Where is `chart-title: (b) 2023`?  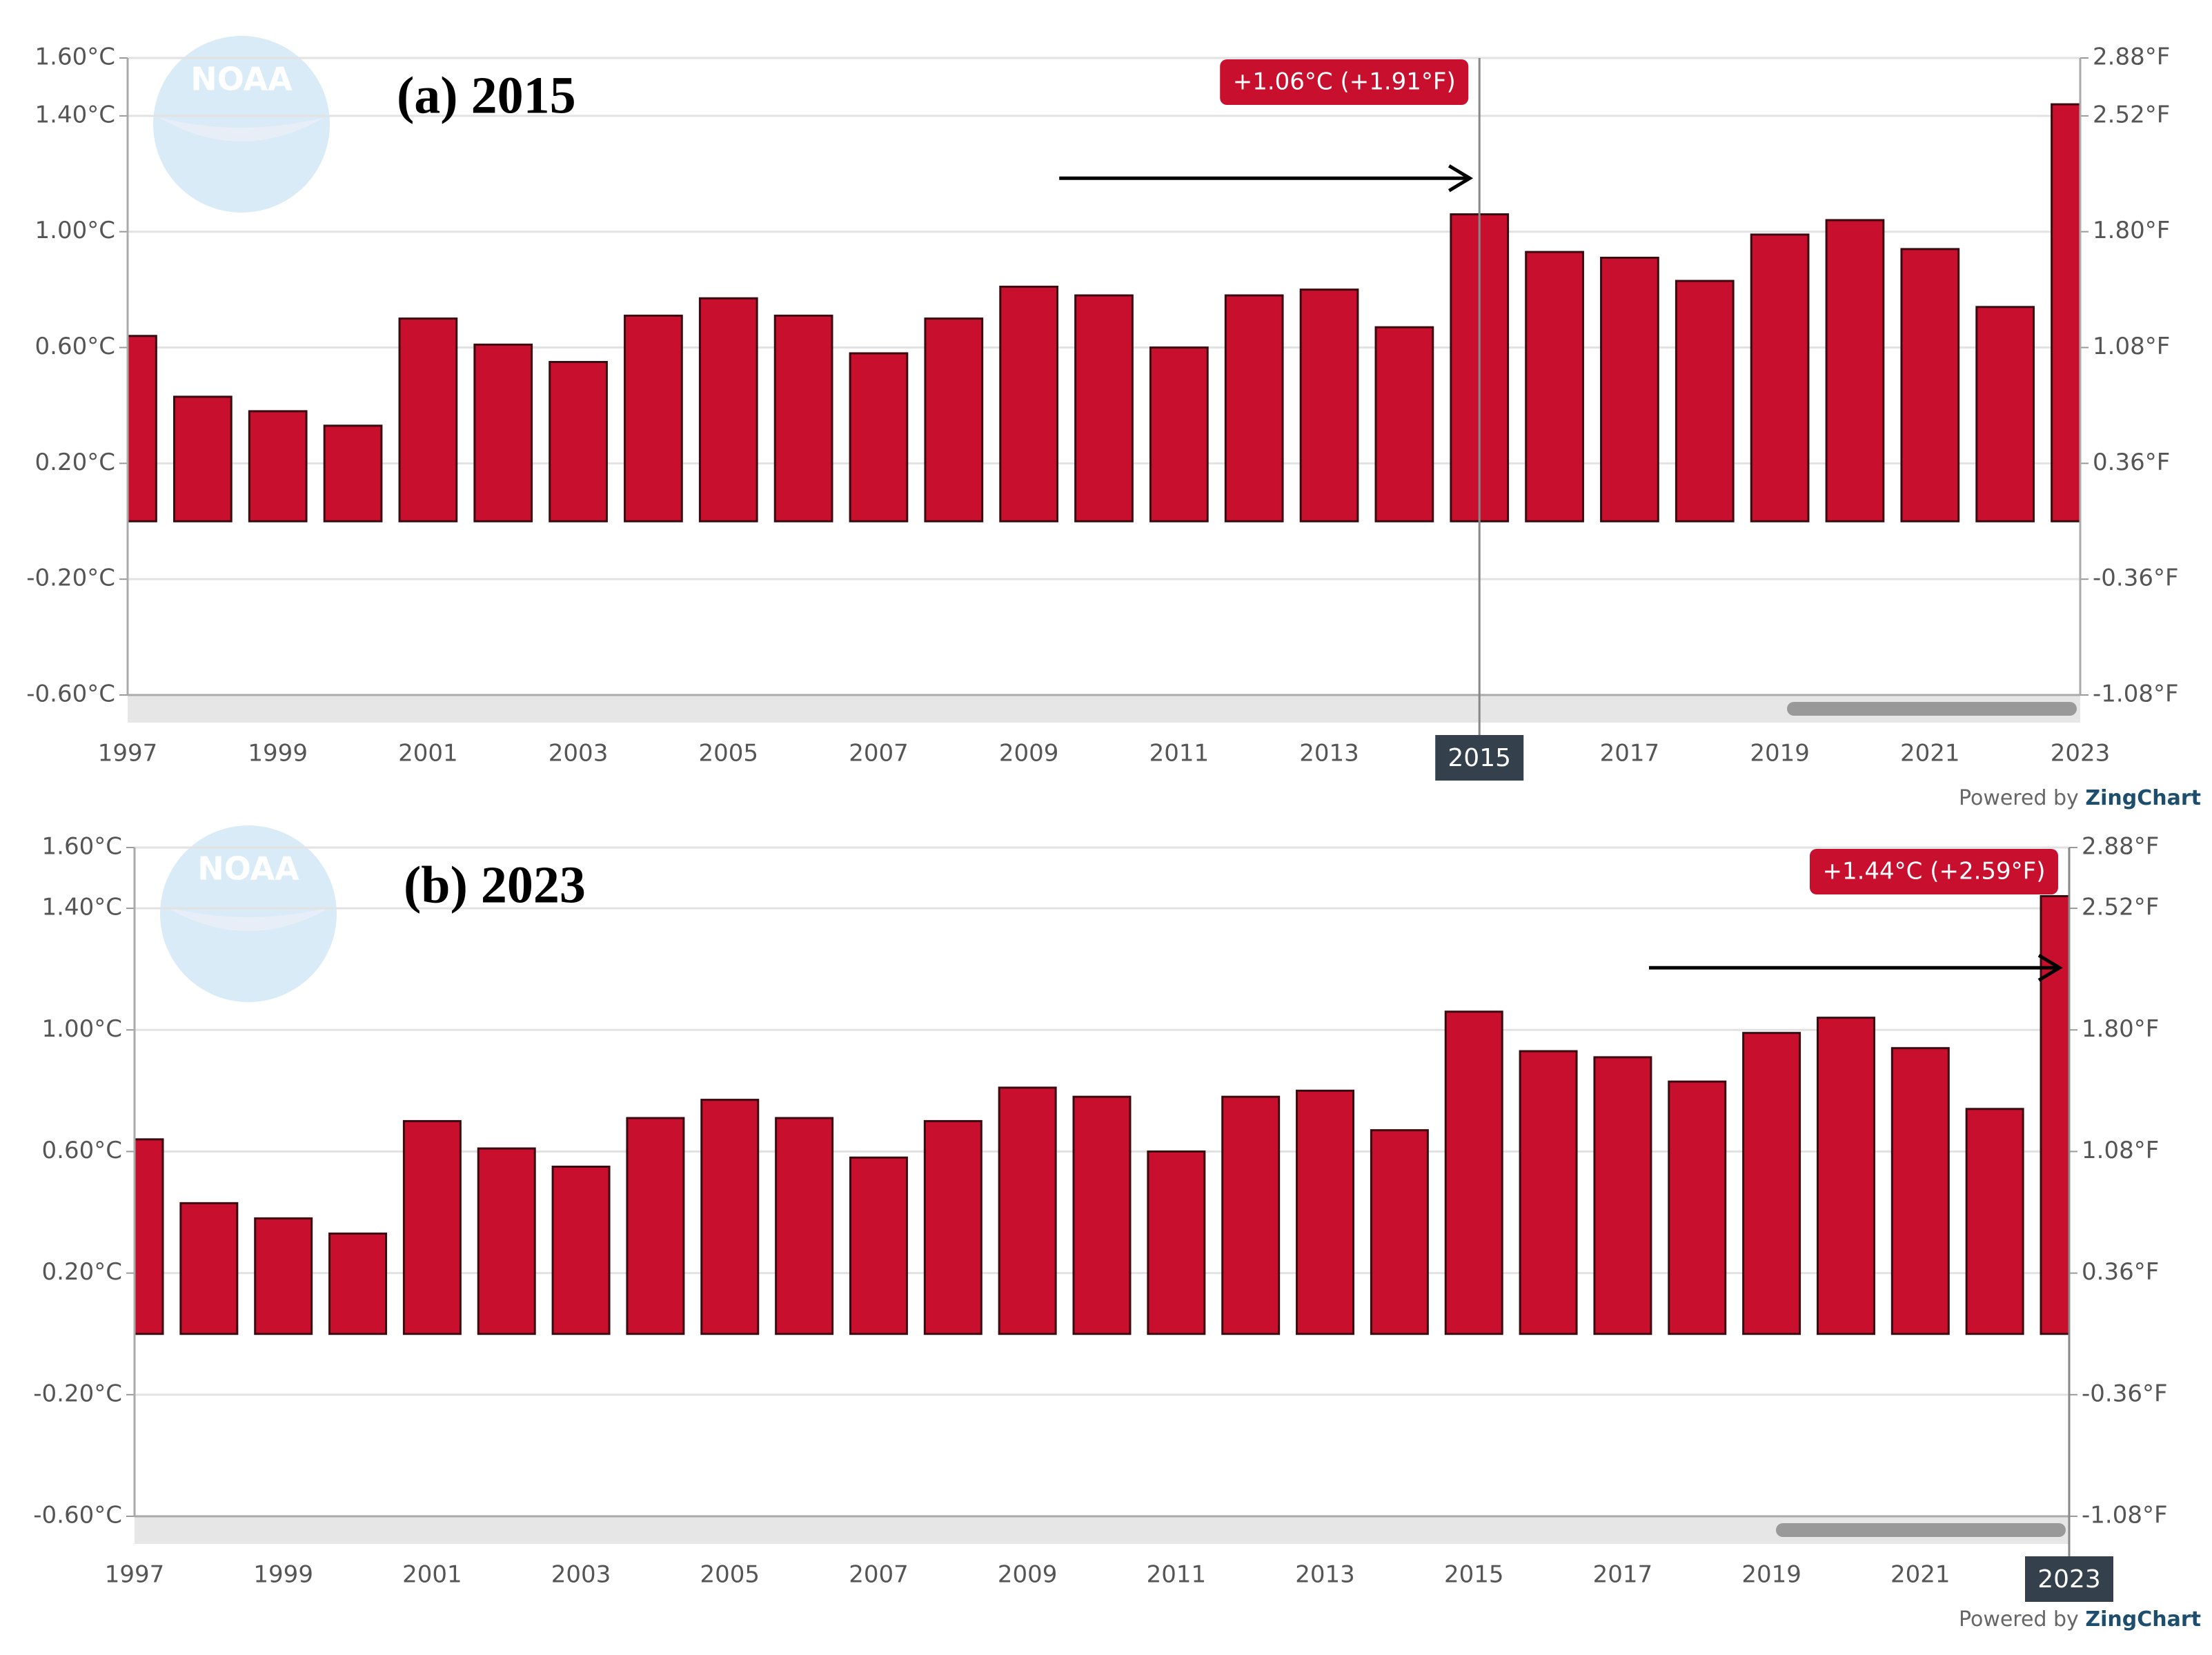 chart-title: (b) 2023 is located at coordinates (495, 885).